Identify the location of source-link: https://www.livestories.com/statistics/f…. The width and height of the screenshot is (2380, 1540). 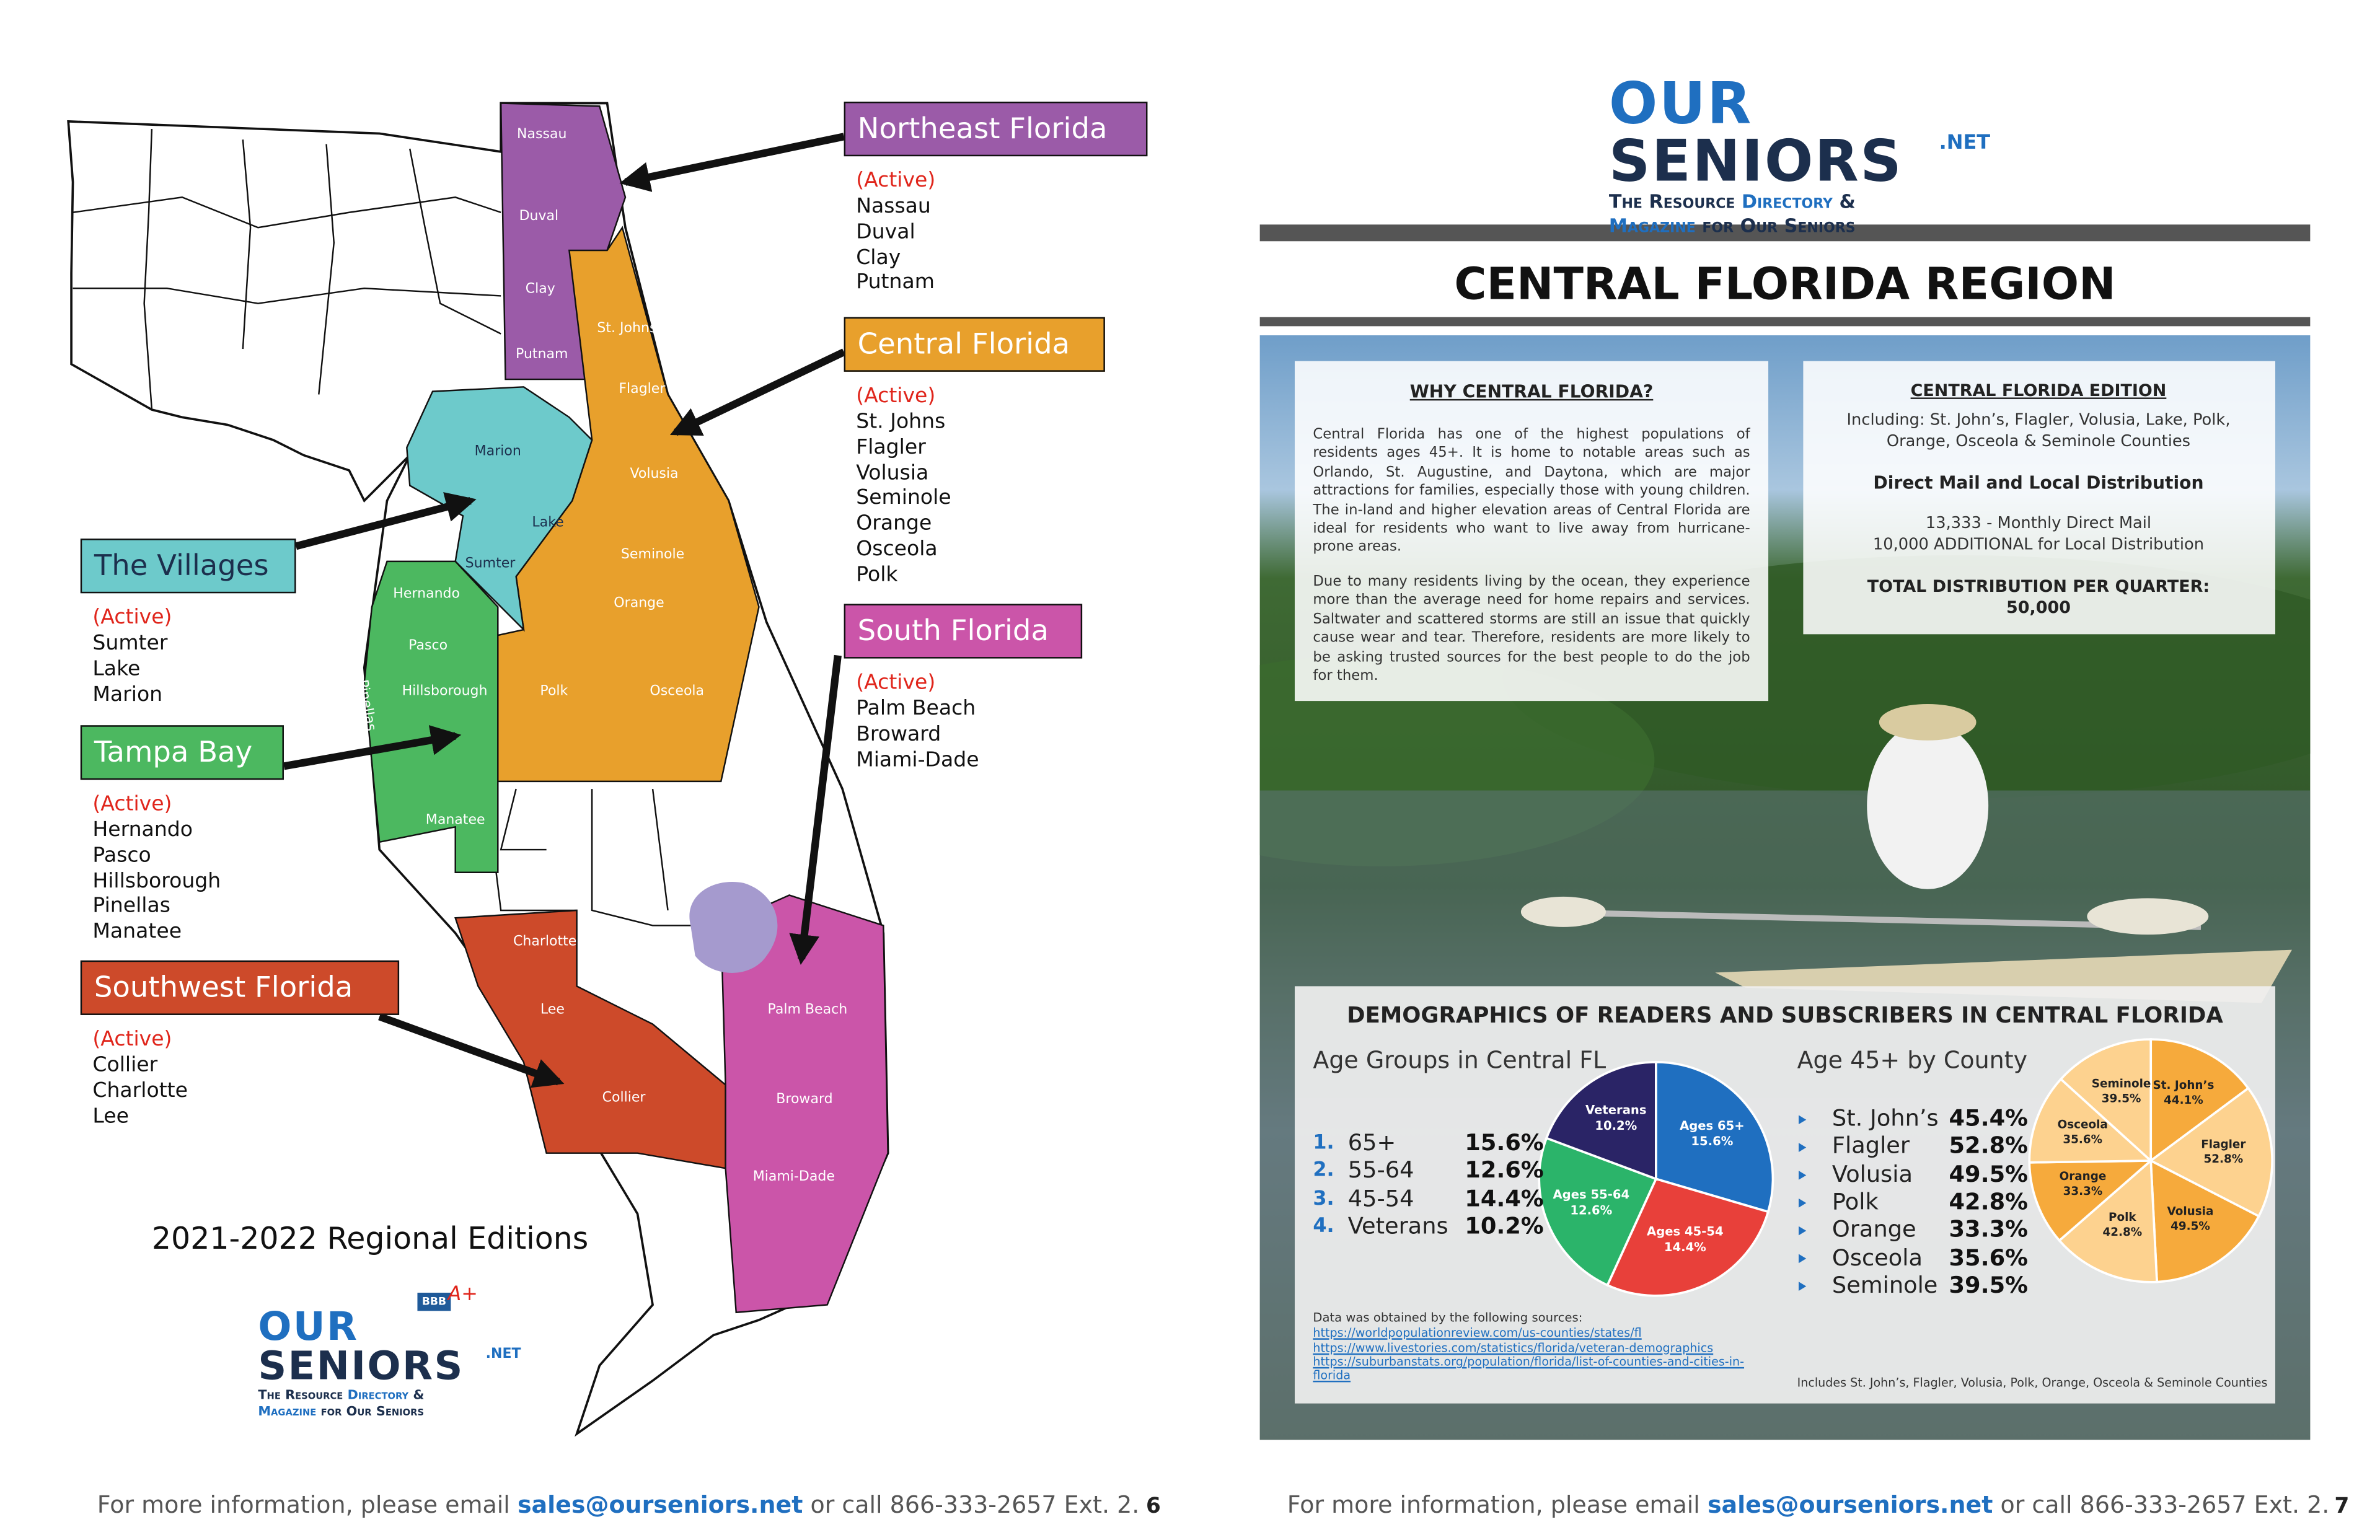
(1513, 1347).